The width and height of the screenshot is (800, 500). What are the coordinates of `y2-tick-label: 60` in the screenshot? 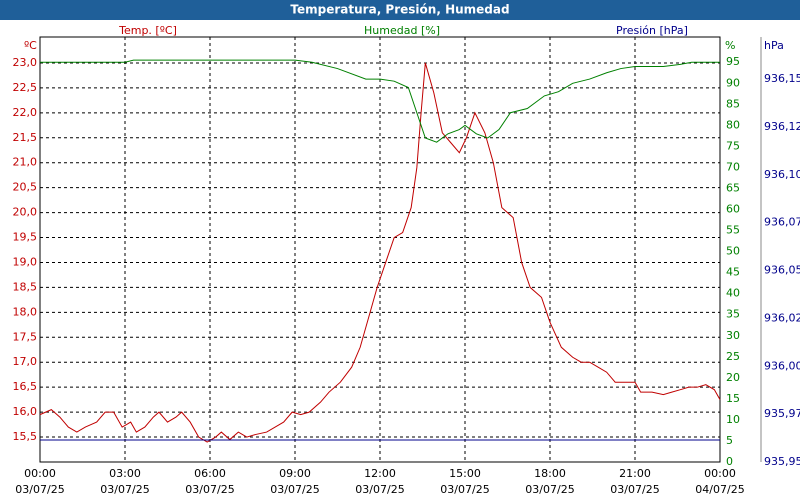 It's located at (733, 209).